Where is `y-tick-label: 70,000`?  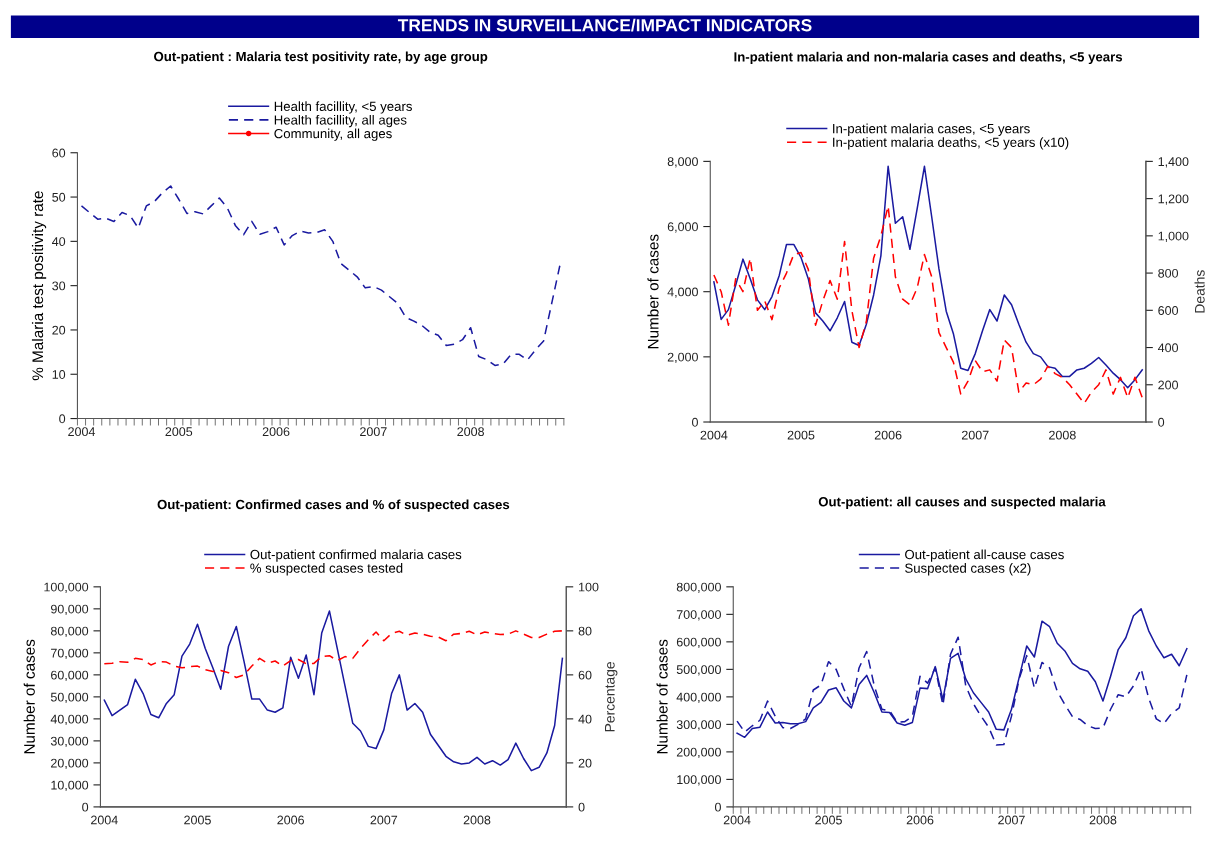
y-tick-label: 70,000 is located at coordinates (70, 653).